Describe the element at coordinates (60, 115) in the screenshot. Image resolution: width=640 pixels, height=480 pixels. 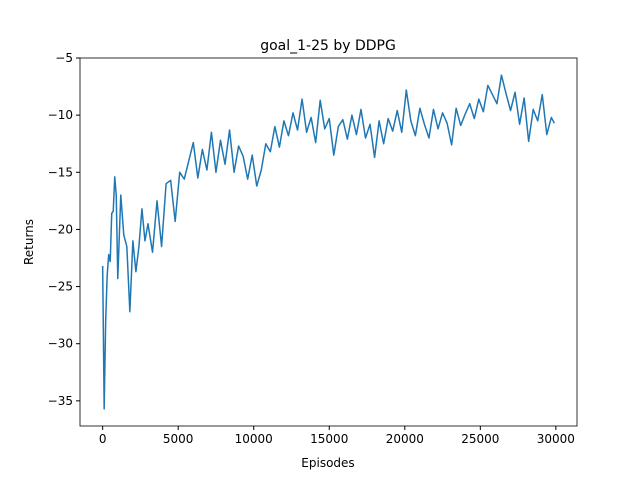
I see `y-tick-label: −10` at that location.